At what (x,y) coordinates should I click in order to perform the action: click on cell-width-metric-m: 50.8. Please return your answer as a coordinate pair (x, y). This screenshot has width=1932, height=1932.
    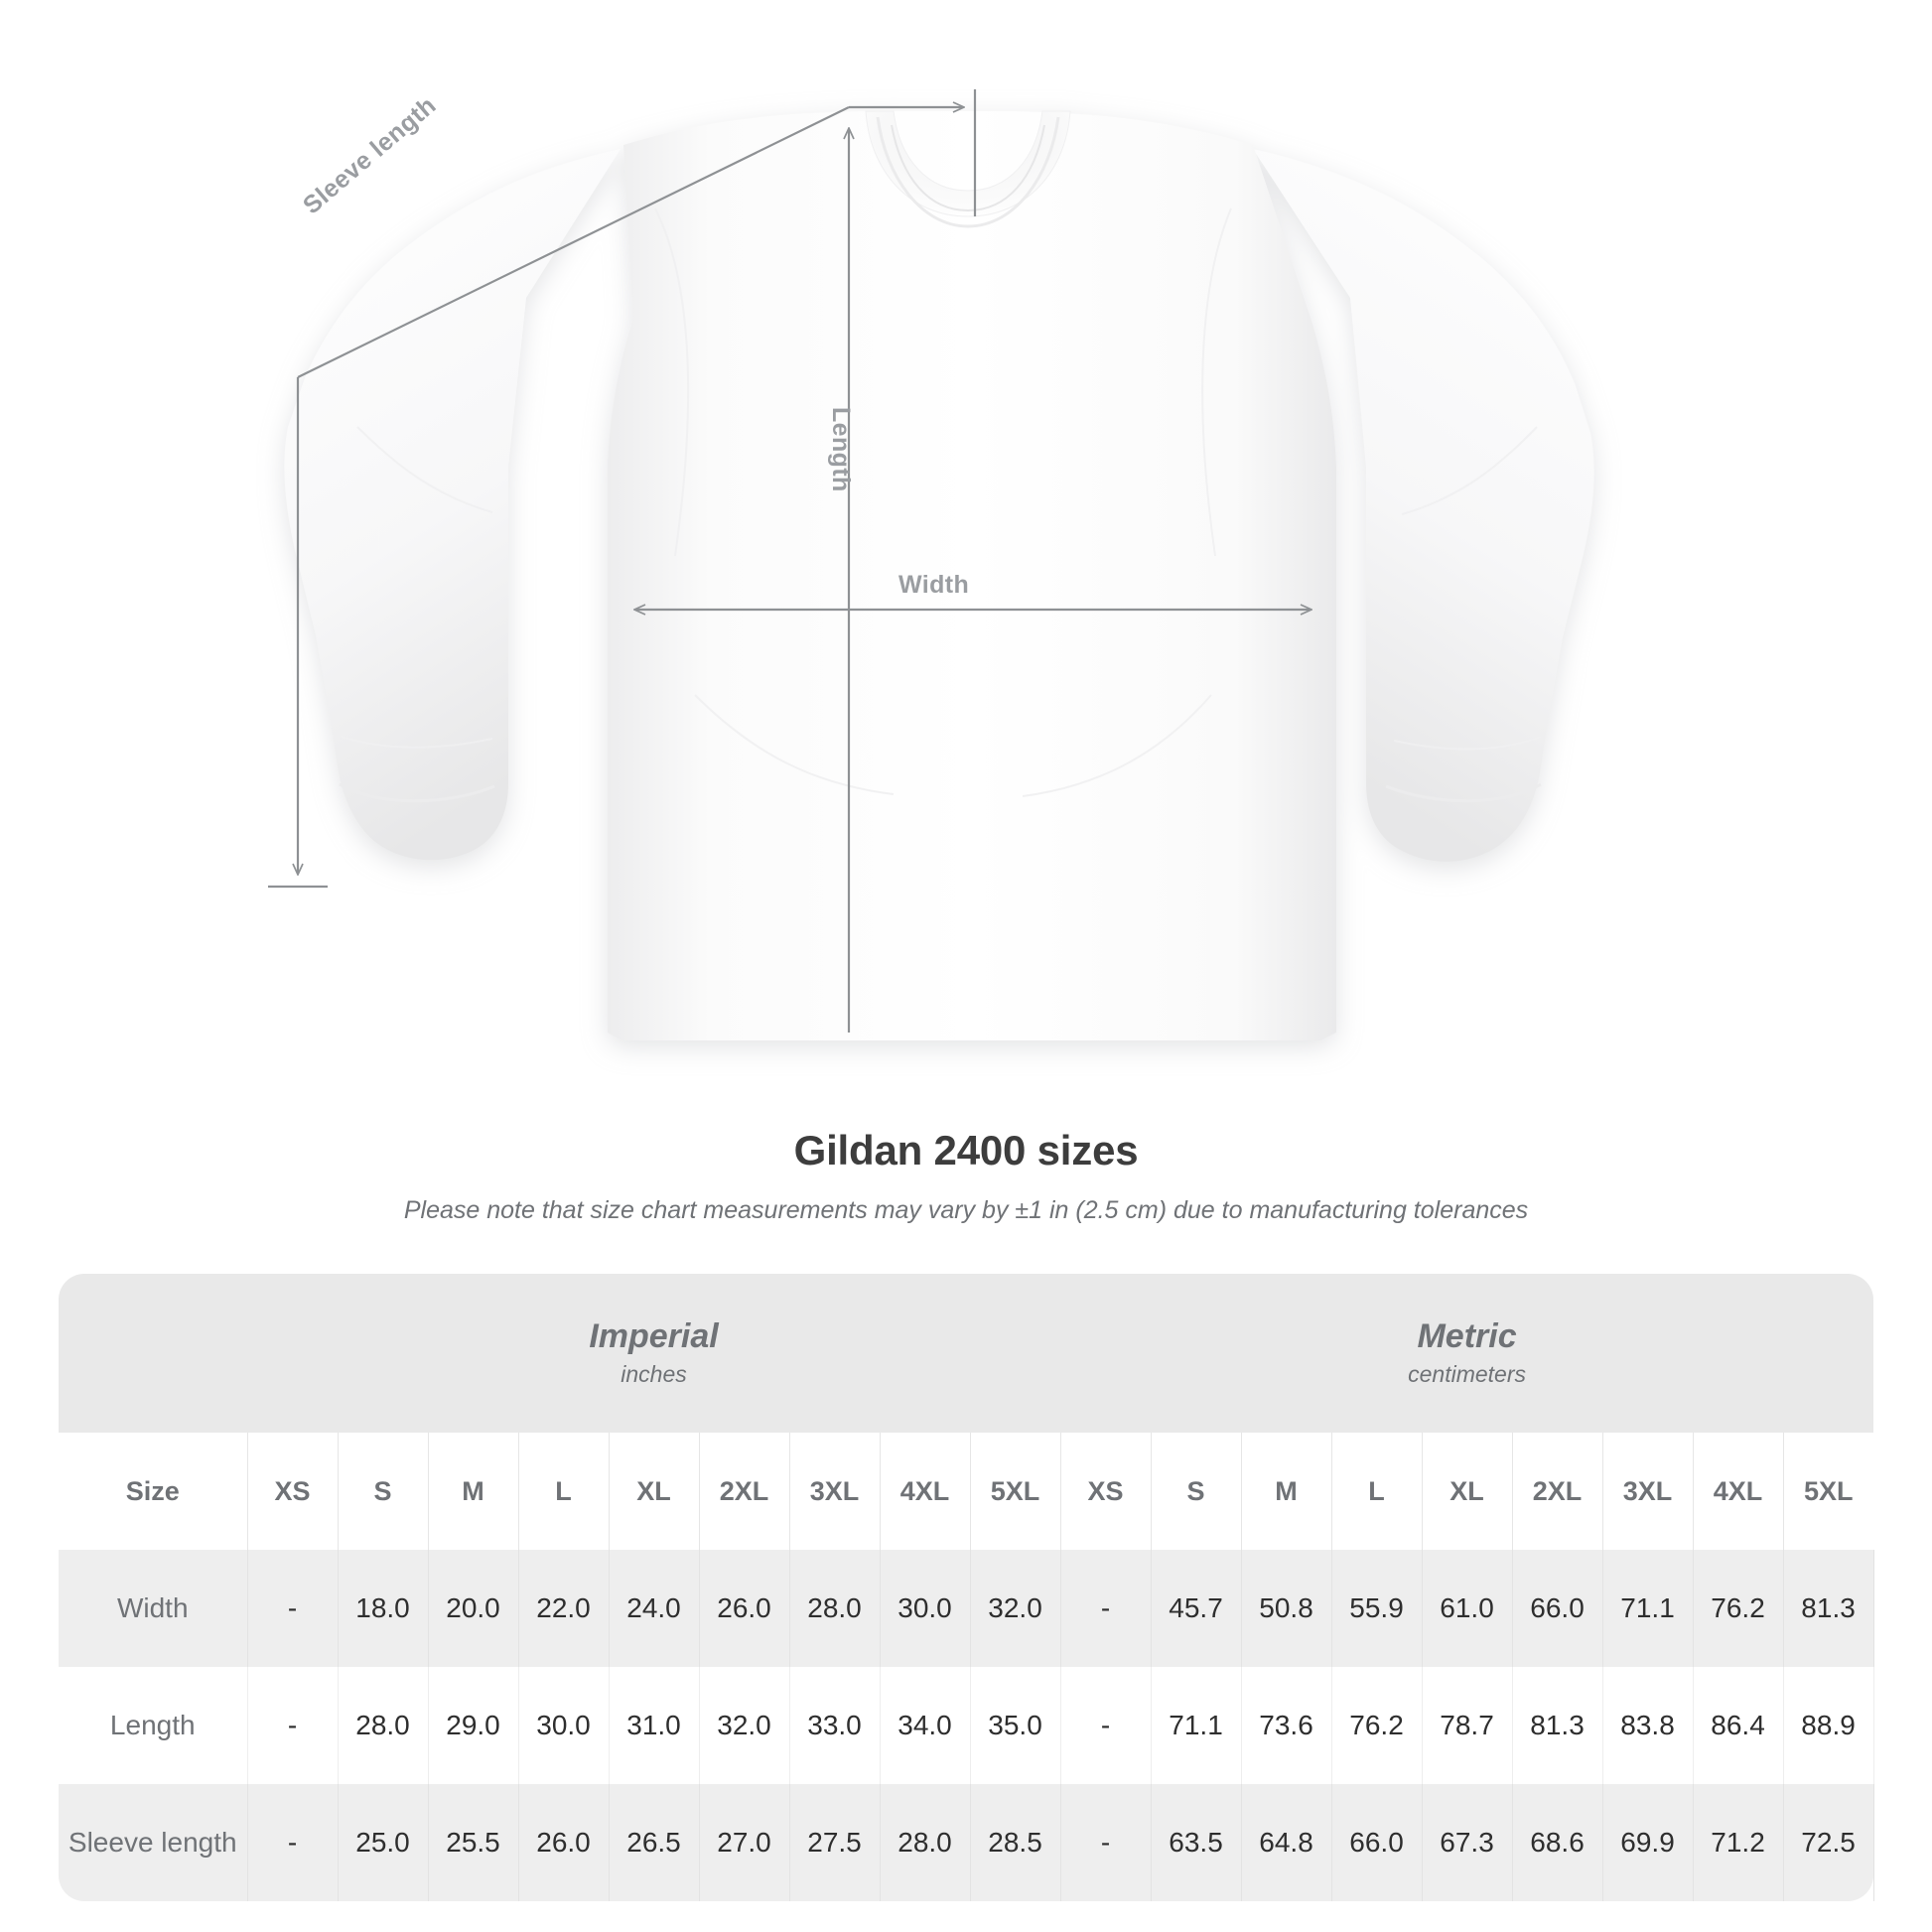
    Looking at the image, I should click on (1286, 1608).